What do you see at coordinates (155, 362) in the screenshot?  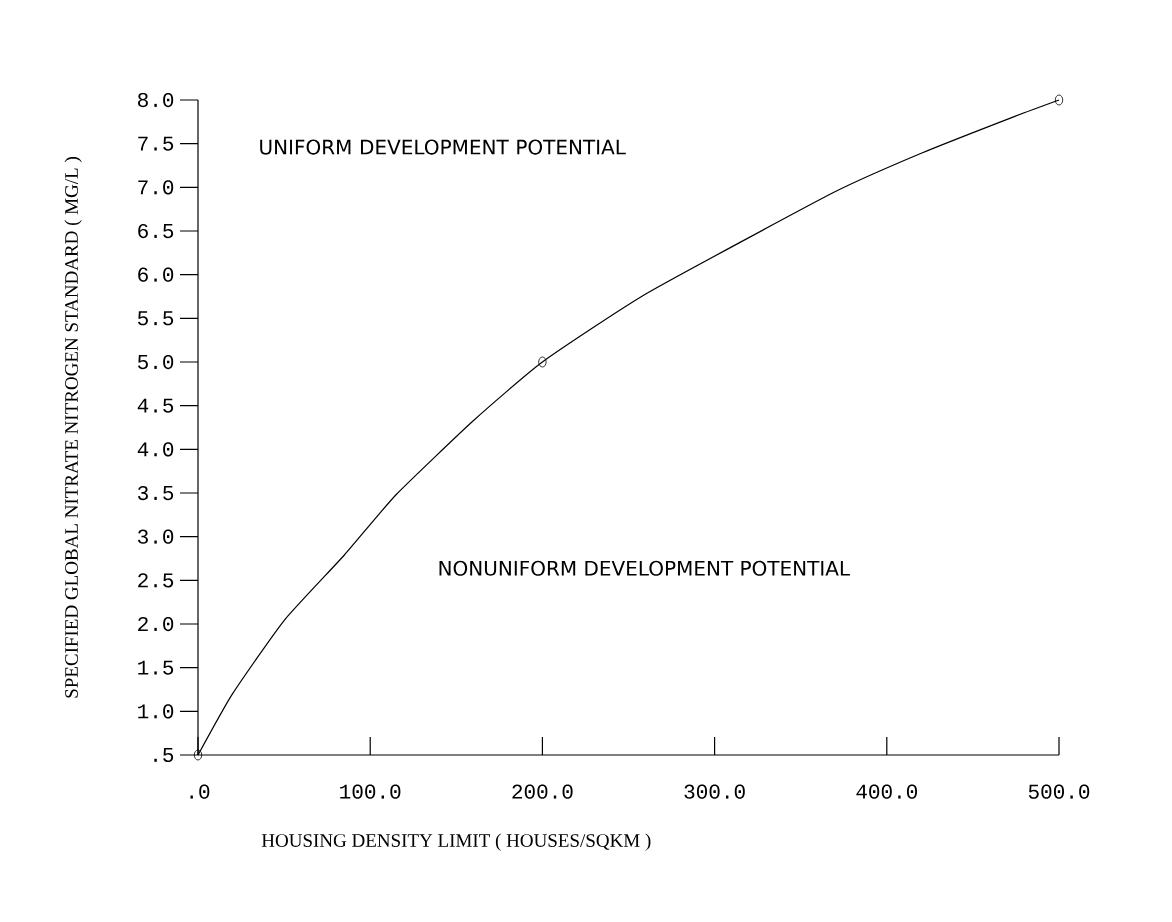 I see `y-tick-label: 5.0` at bounding box center [155, 362].